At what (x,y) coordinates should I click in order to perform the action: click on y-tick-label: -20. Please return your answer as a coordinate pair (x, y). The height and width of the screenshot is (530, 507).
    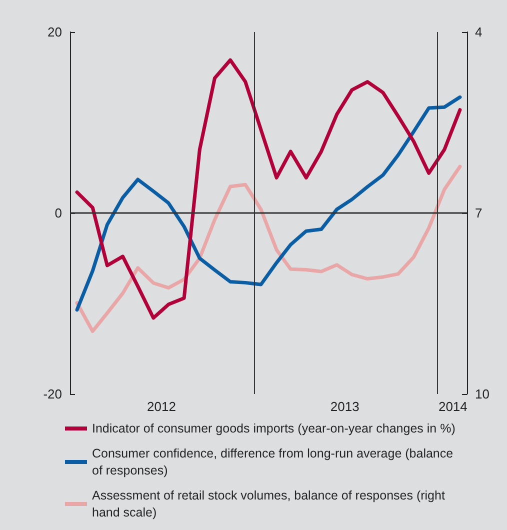
    Looking at the image, I should click on (52, 394).